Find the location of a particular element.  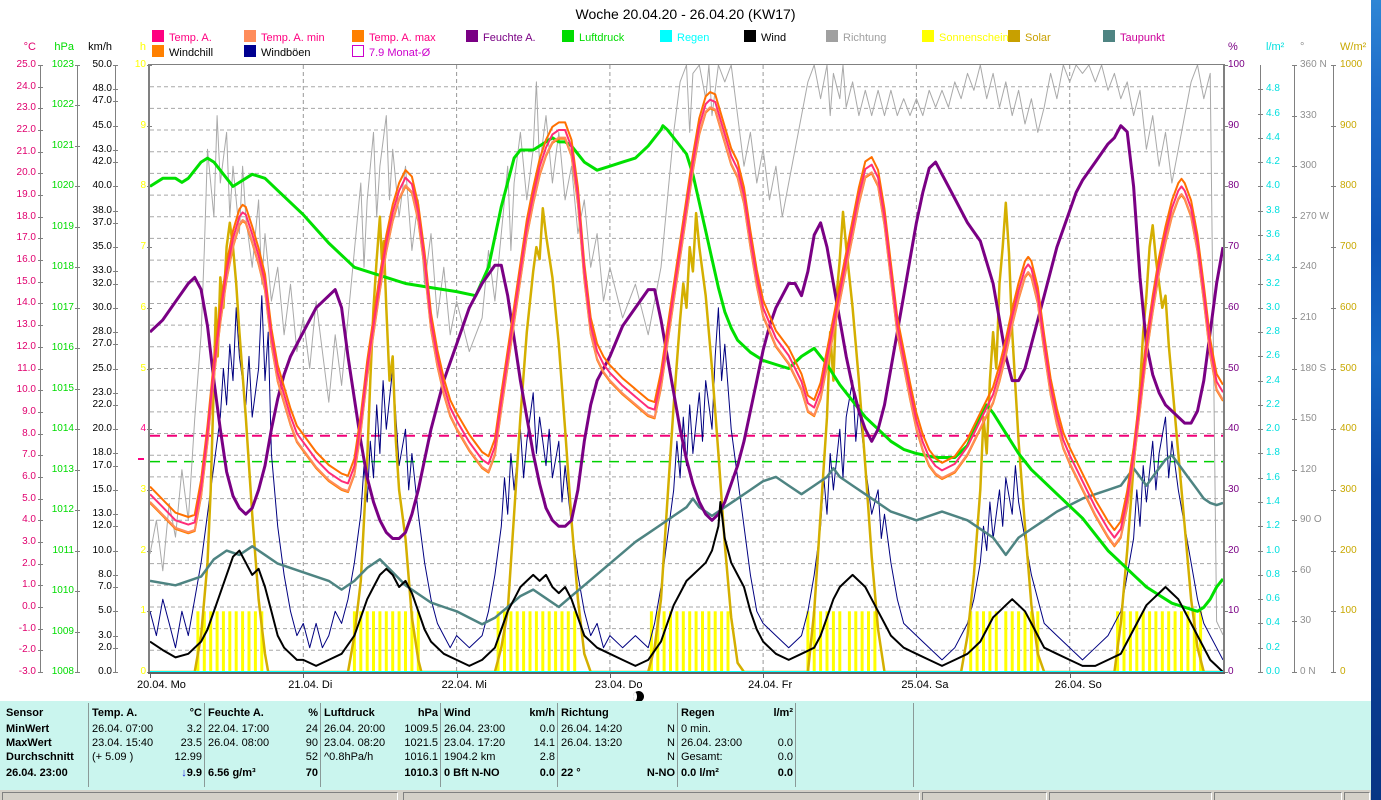

legend-label: Windchill is located at coordinates (191, 53).